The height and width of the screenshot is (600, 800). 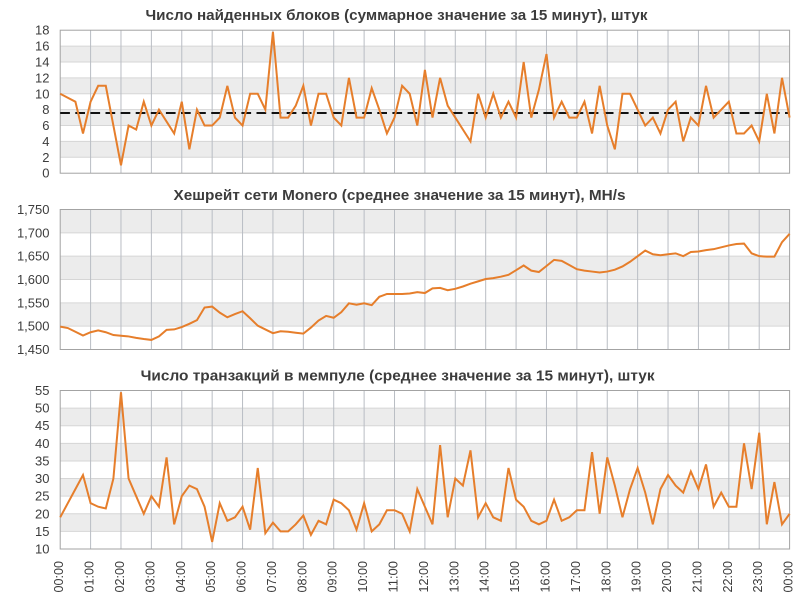 What do you see at coordinates (42, 425) in the screenshot?
I see `svg-text: 45` at bounding box center [42, 425].